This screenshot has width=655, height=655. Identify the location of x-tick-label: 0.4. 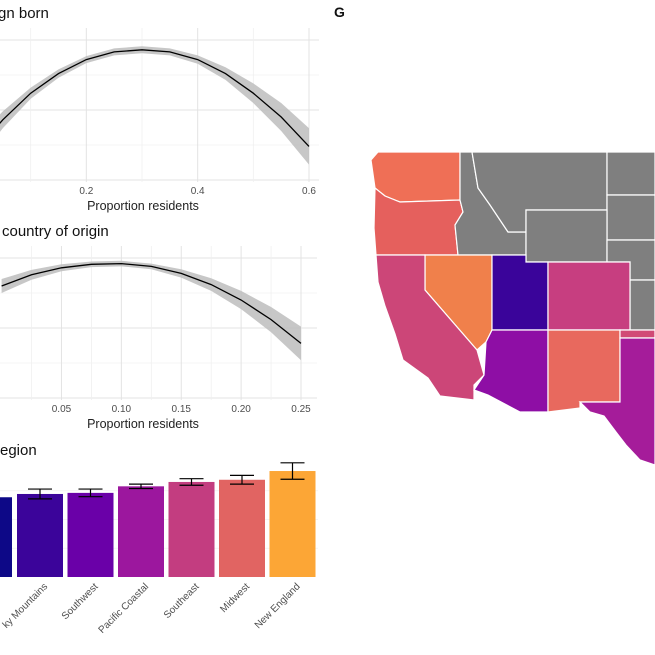
(198, 191).